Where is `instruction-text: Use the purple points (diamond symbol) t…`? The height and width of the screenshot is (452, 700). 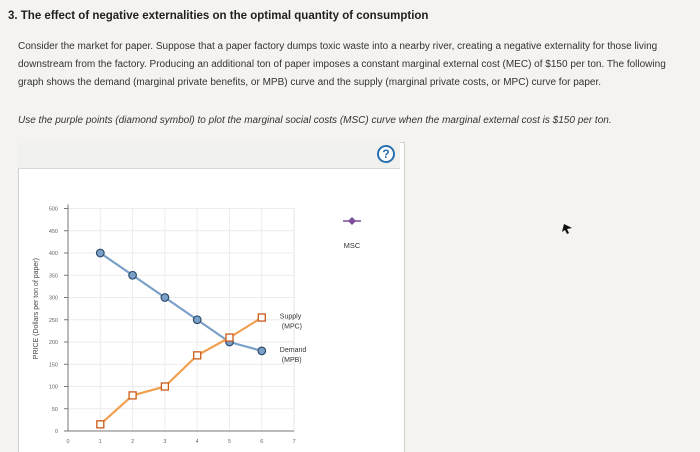
instruction-text: Use the purple points (diamond symbol) t… is located at coordinates (315, 120).